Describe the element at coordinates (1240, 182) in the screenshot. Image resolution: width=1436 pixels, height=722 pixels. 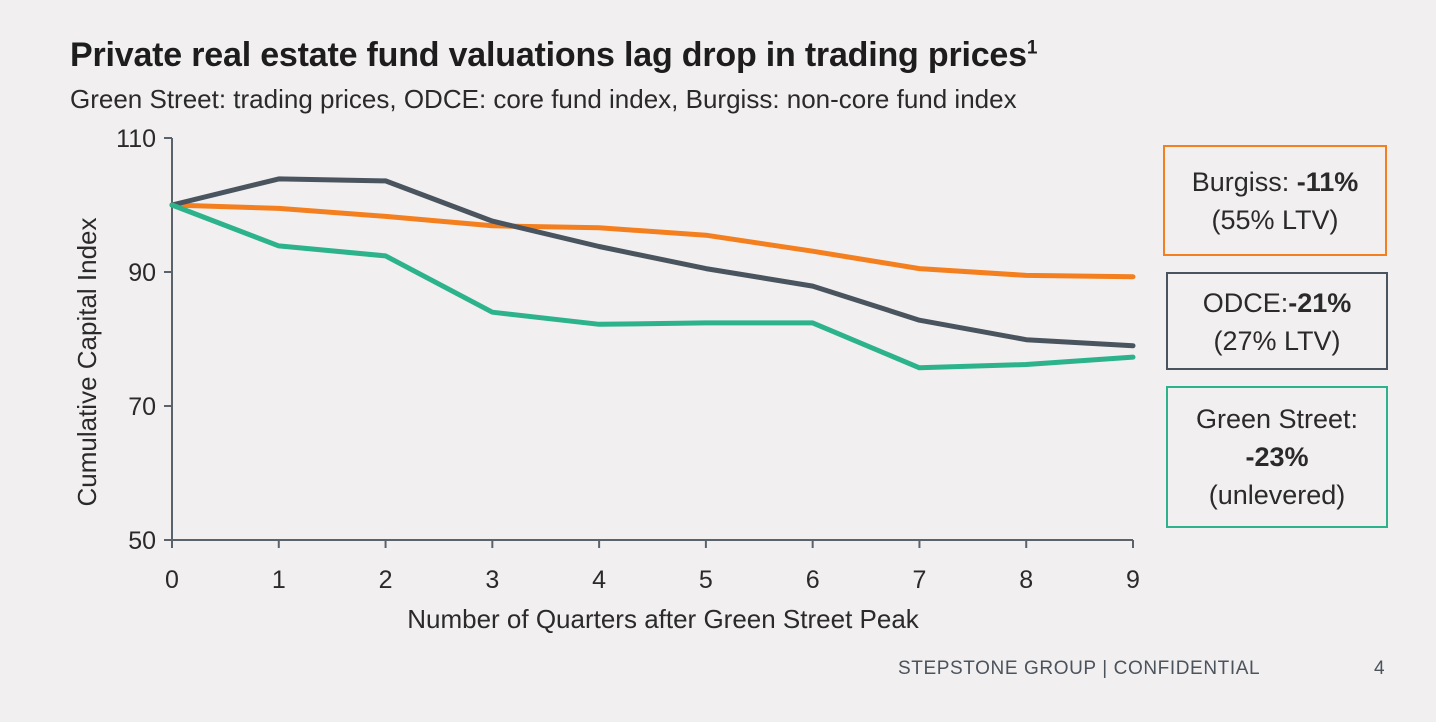
I see `legend-burgiss-name: Burgiss:` at that location.